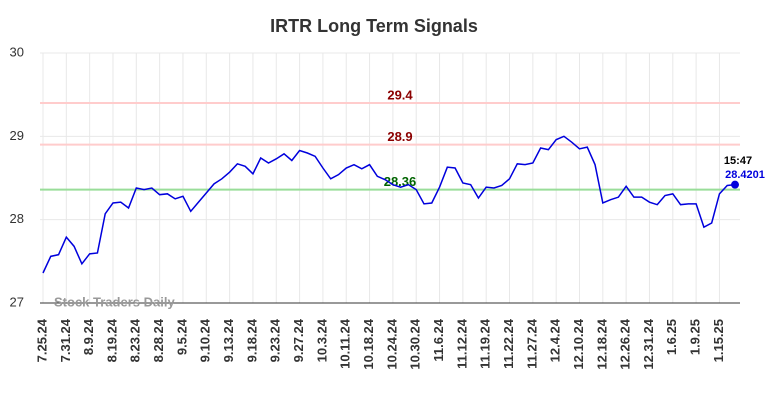 This screenshot has height=403, width=784. What do you see at coordinates (374, 26) in the screenshot?
I see `chart-title: IRTR Long Term Signals` at bounding box center [374, 26].